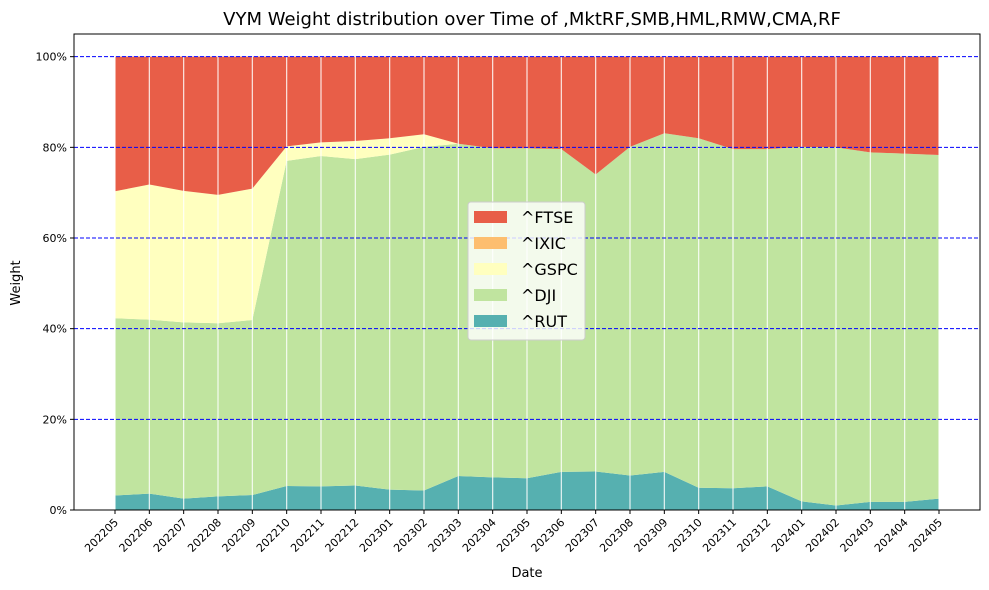 The height and width of the screenshot is (590, 989). Describe the element at coordinates (538, 295) in the screenshot. I see `legend-label-dji: ^DJI` at that location.